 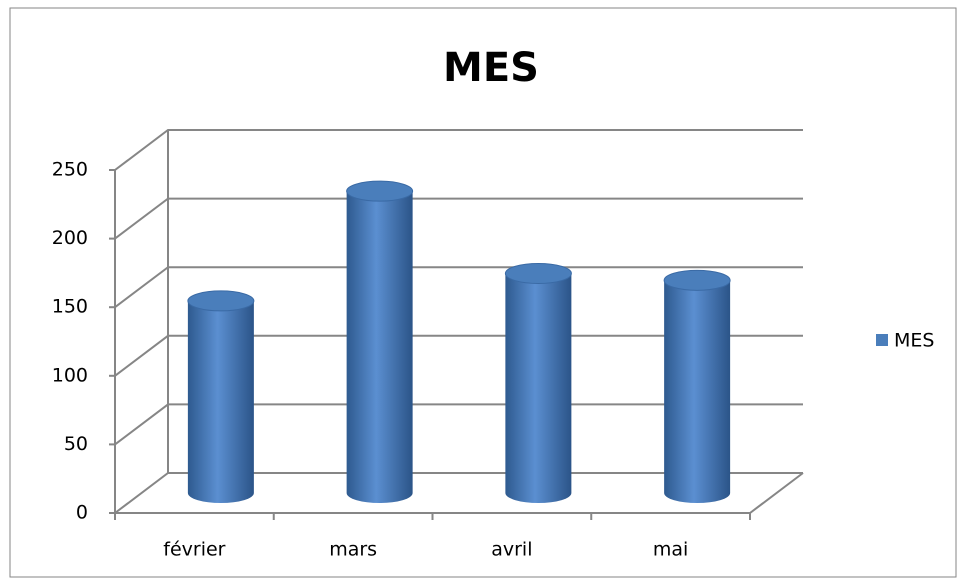 What do you see at coordinates (491, 68) in the screenshot?
I see `chart-title: MES` at bounding box center [491, 68].